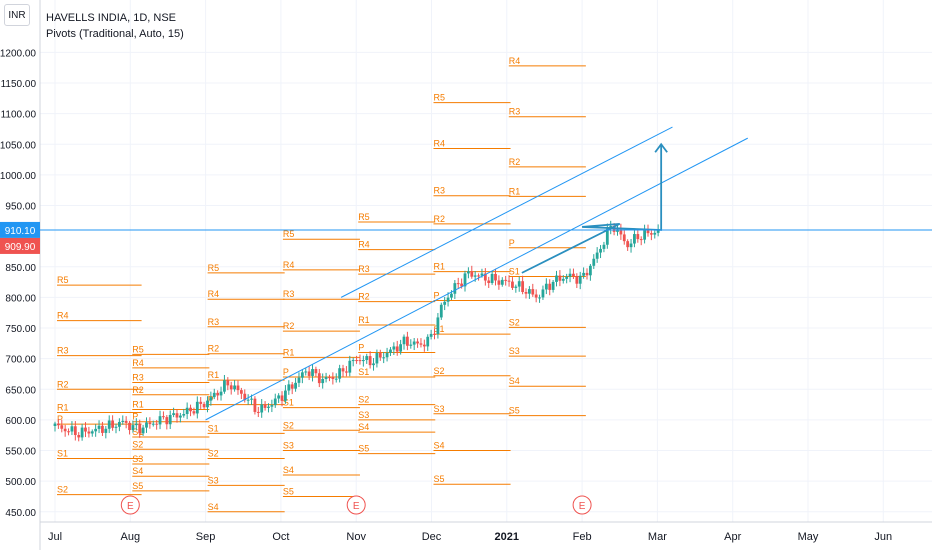 The image size is (932, 555). What do you see at coordinates (111, 18) in the screenshot?
I see `symbol-title: HAVELLS INDIA, 1D, NSE` at bounding box center [111, 18].